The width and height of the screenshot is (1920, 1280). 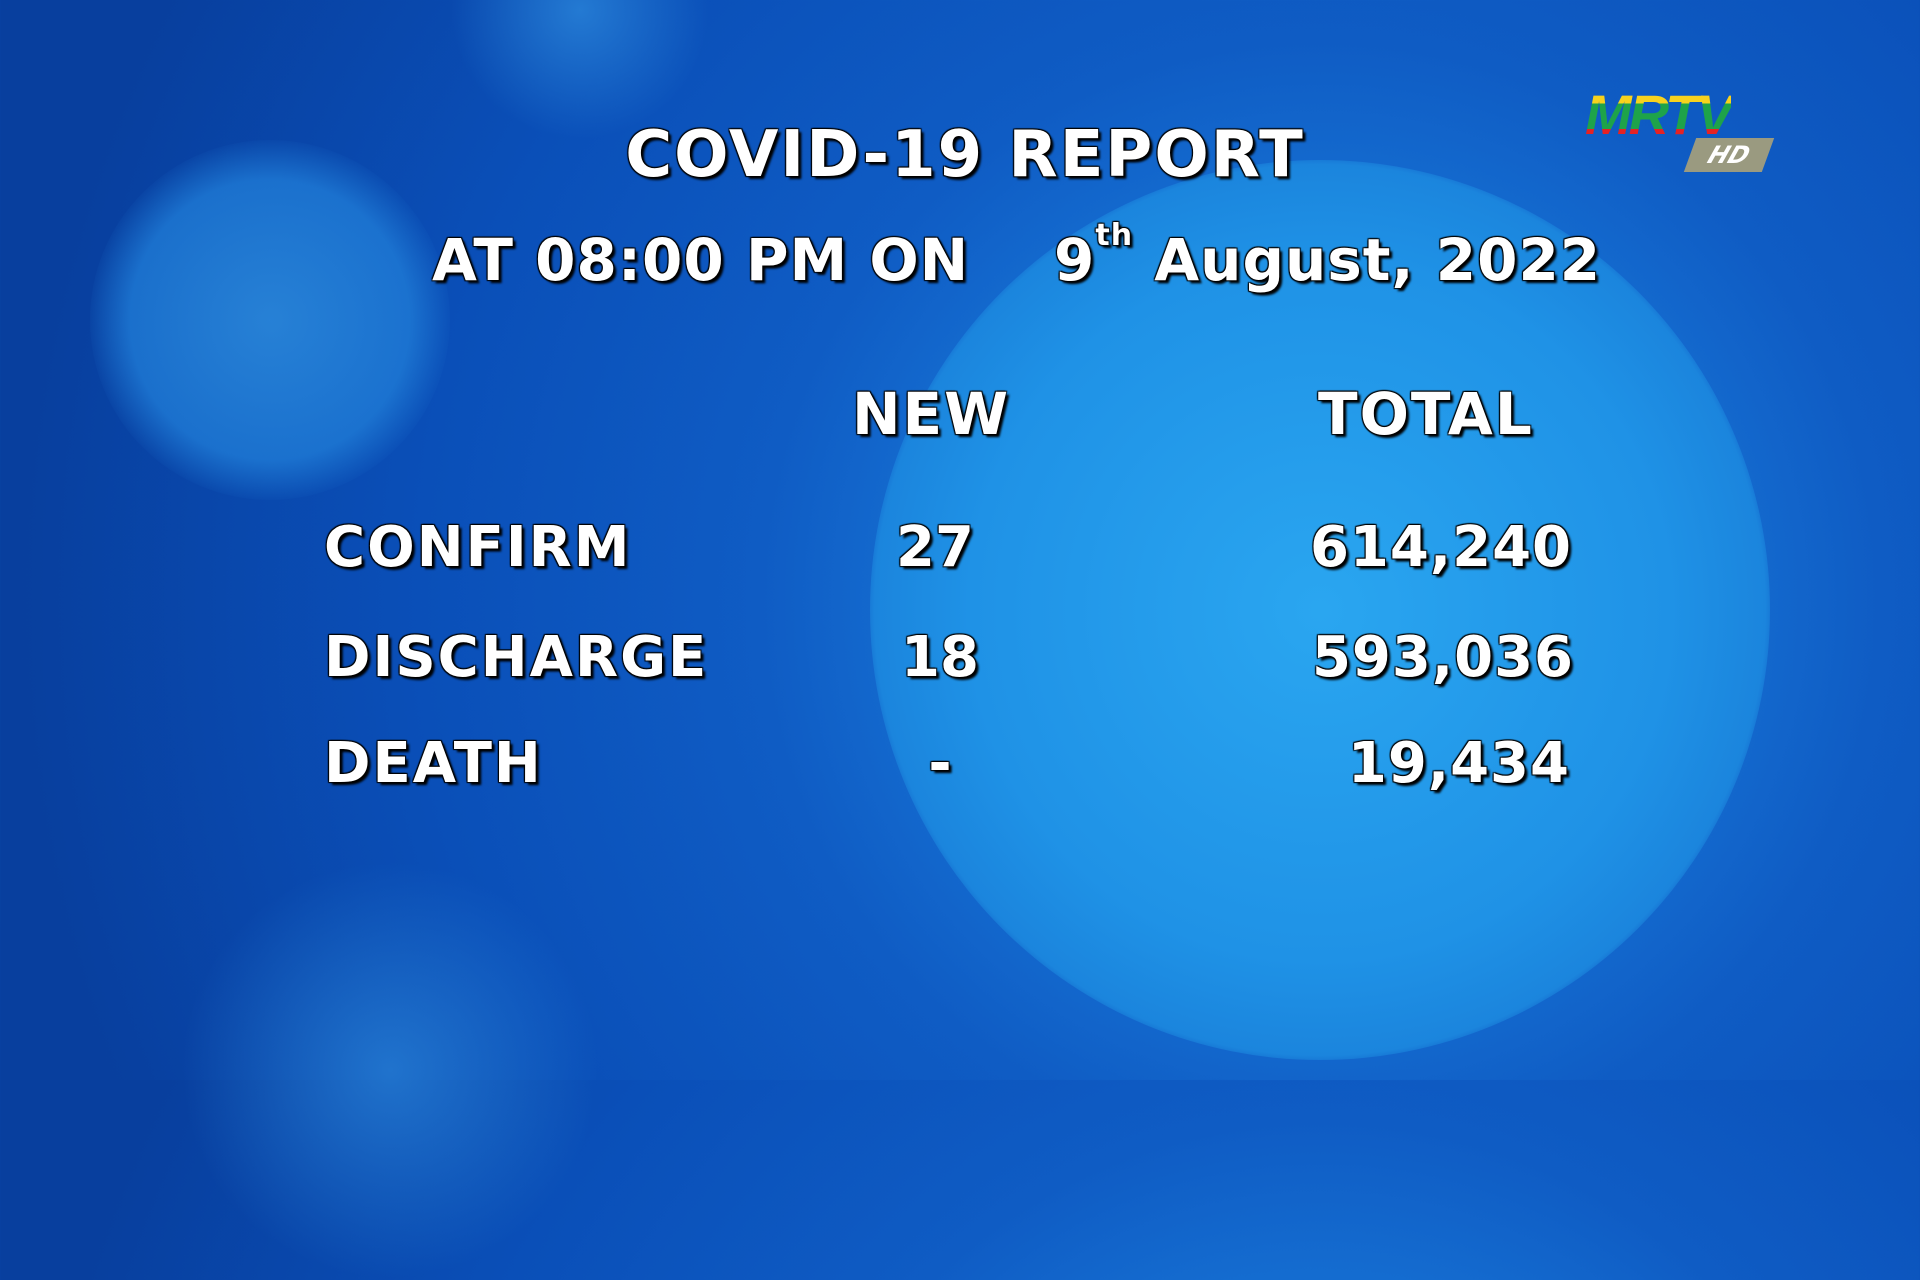 What do you see at coordinates (1017, 256) in the screenshot?
I see `report-subtitle: AT 08:00 PM ON 9th August, 2022` at bounding box center [1017, 256].